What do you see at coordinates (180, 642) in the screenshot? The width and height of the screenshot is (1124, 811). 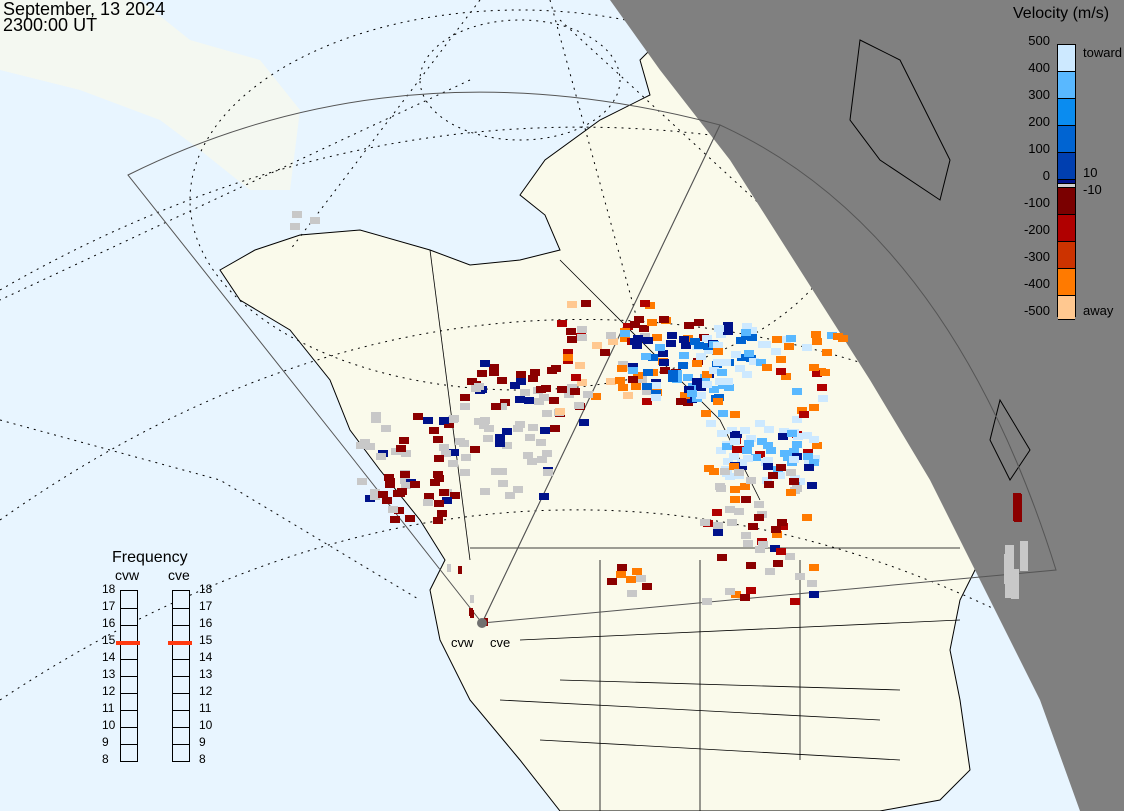 I see `frequency-marker` at bounding box center [180, 642].